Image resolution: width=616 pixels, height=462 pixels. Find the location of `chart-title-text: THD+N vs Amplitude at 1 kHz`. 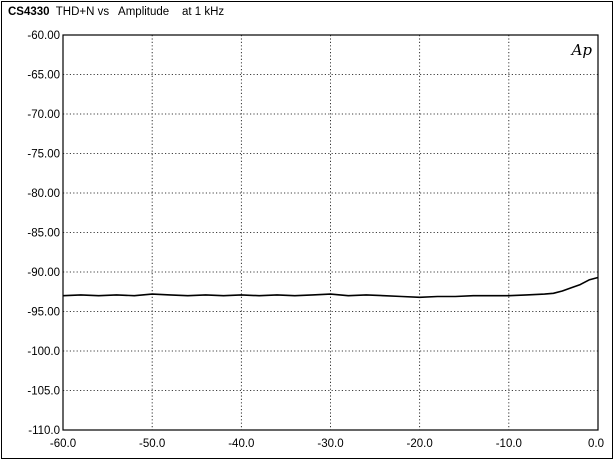

chart-title-text: THD+N vs Amplitude at 1 kHz is located at coordinates (137, 12).